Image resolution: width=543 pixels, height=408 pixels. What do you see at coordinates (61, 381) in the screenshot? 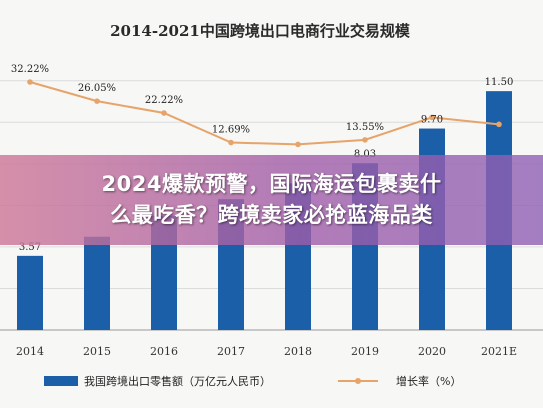
I see `legend-swatch-bars` at bounding box center [61, 381].